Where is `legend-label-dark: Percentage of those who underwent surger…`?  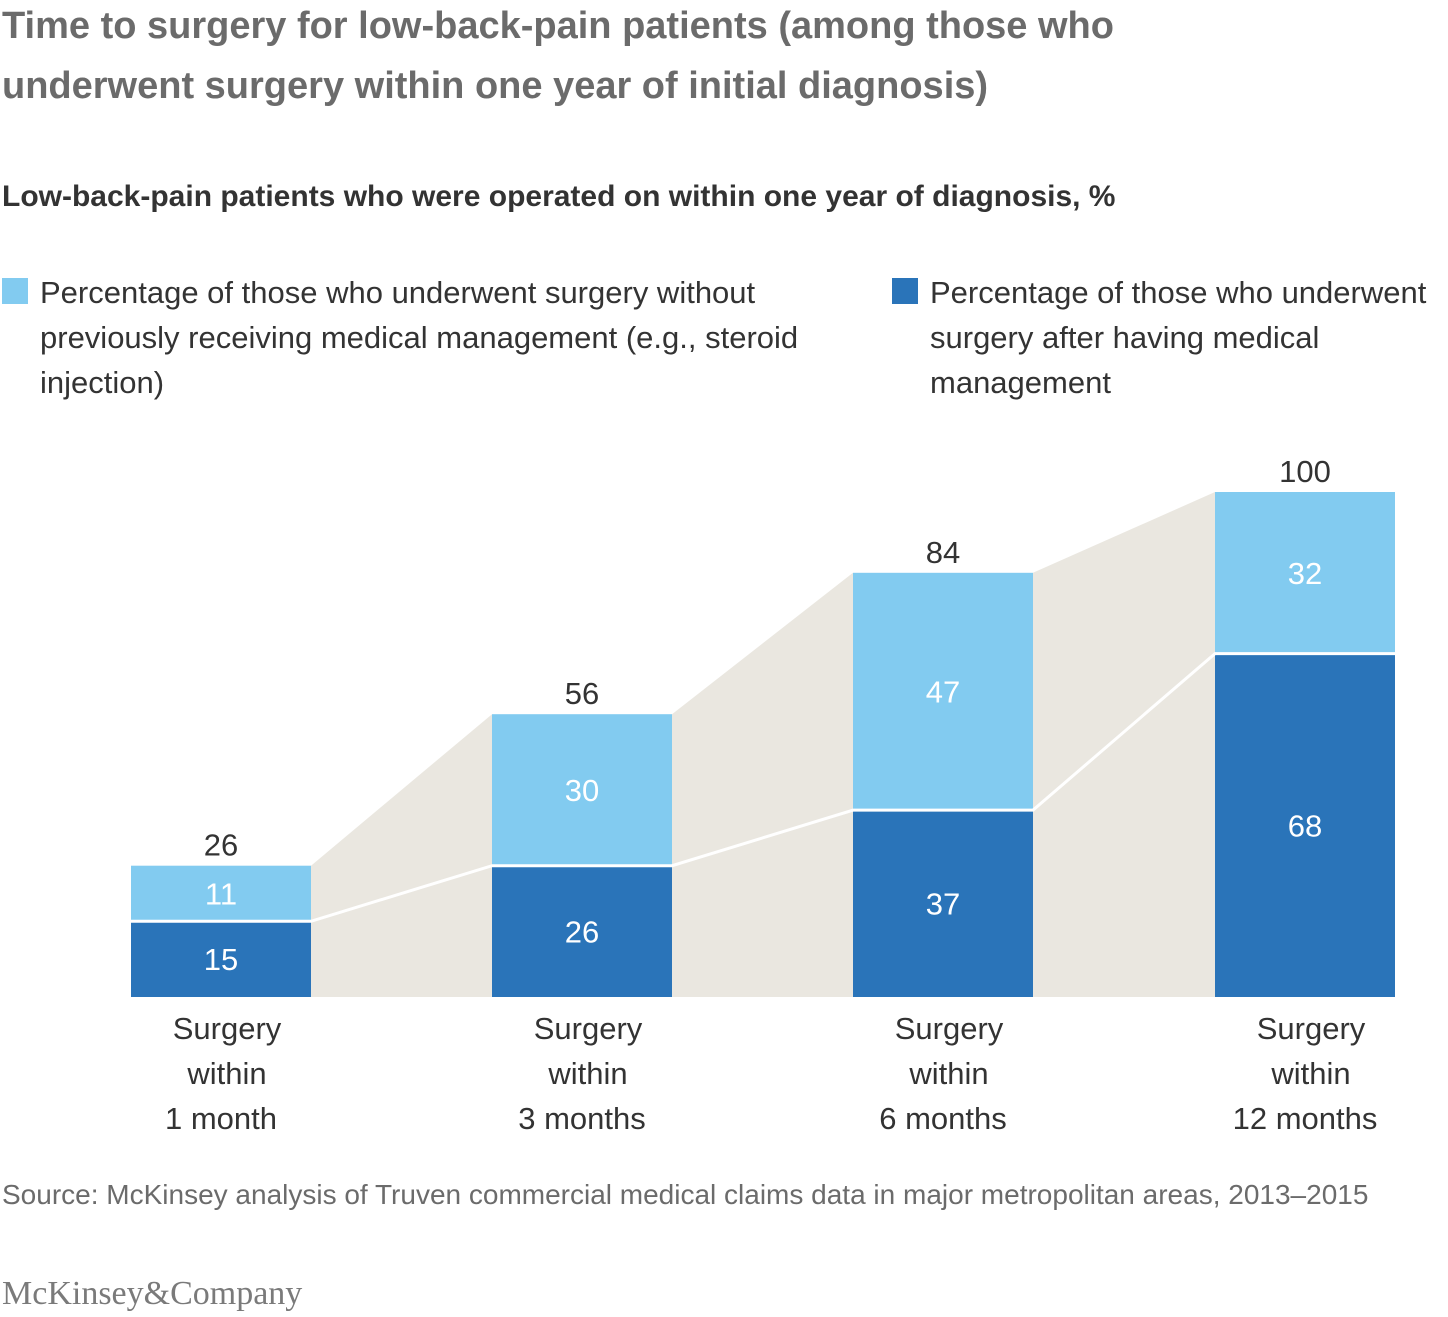 legend-label-dark: Percentage of those who underwent surger… is located at coordinates (1178, 337).